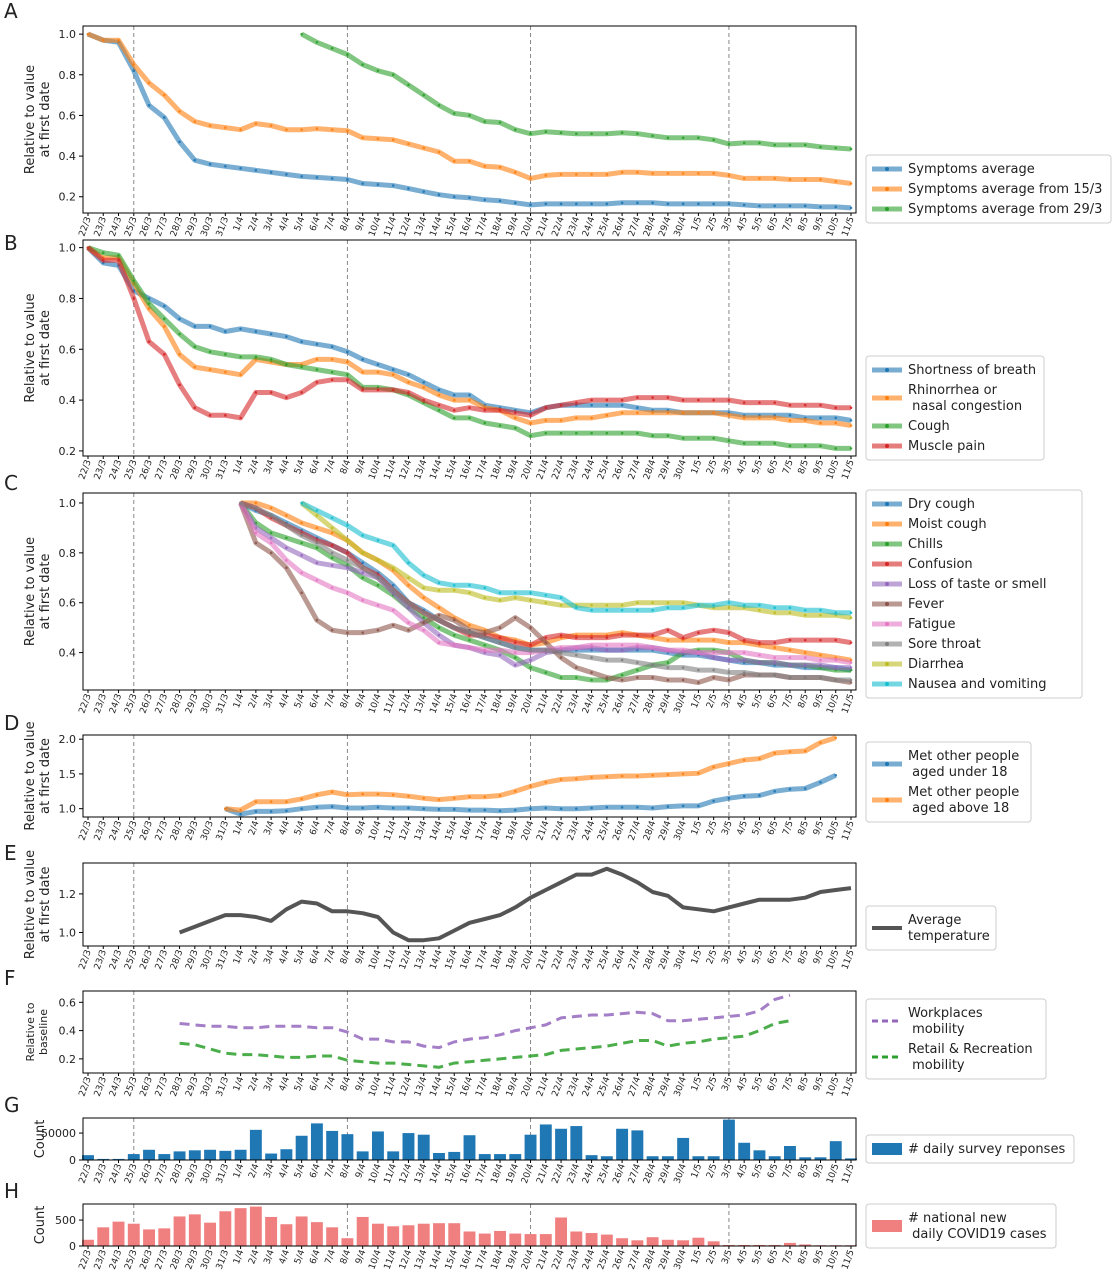 The width and height of the screenshot is (1115, 1280). Describe the element at coordinates (162, 227) in the screenshot. I see `x-tick-label: 27/3` at that location.